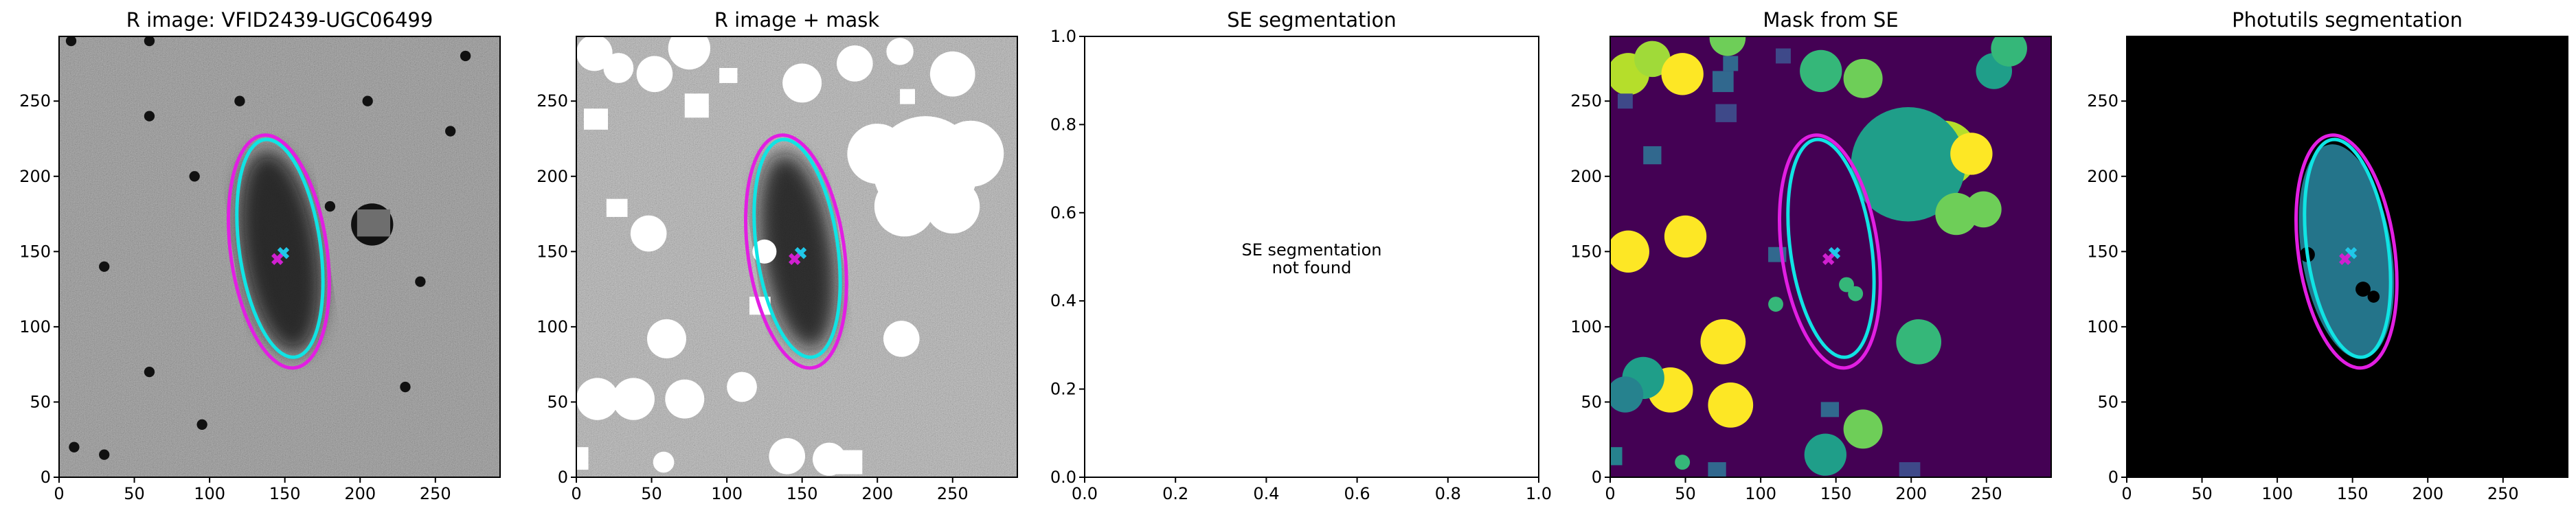 Image resolution: width=2576 pixels, height=515 pixels. I want to click on star-core, so click(374, 223).